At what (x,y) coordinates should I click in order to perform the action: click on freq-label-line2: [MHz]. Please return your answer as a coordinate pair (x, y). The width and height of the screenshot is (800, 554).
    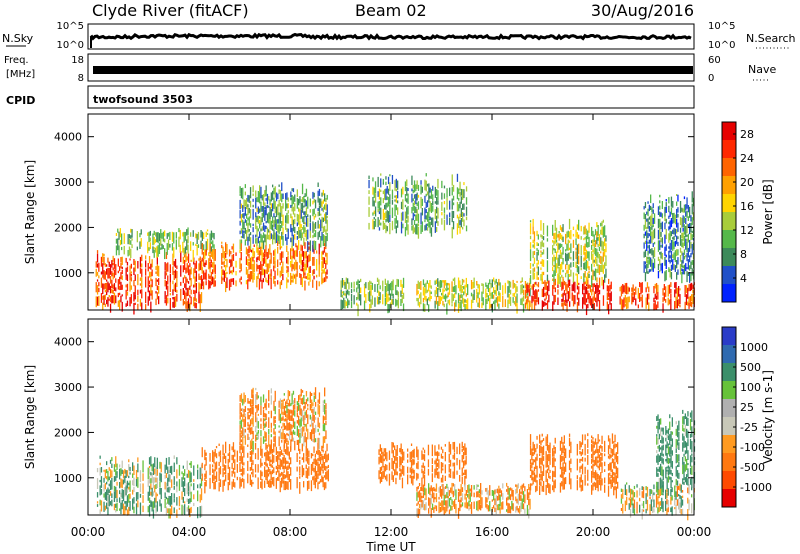
    Looking at the image, I should click on (20, 74).